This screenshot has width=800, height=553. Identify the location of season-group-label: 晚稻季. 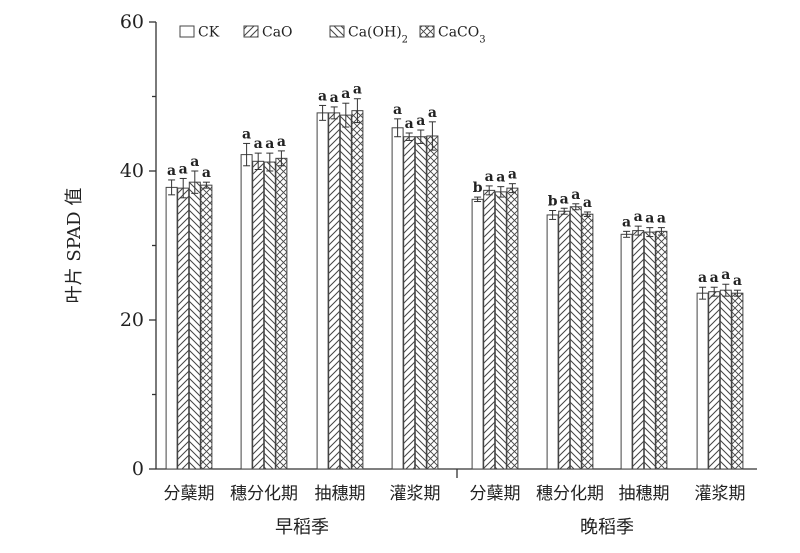
(607, 527).